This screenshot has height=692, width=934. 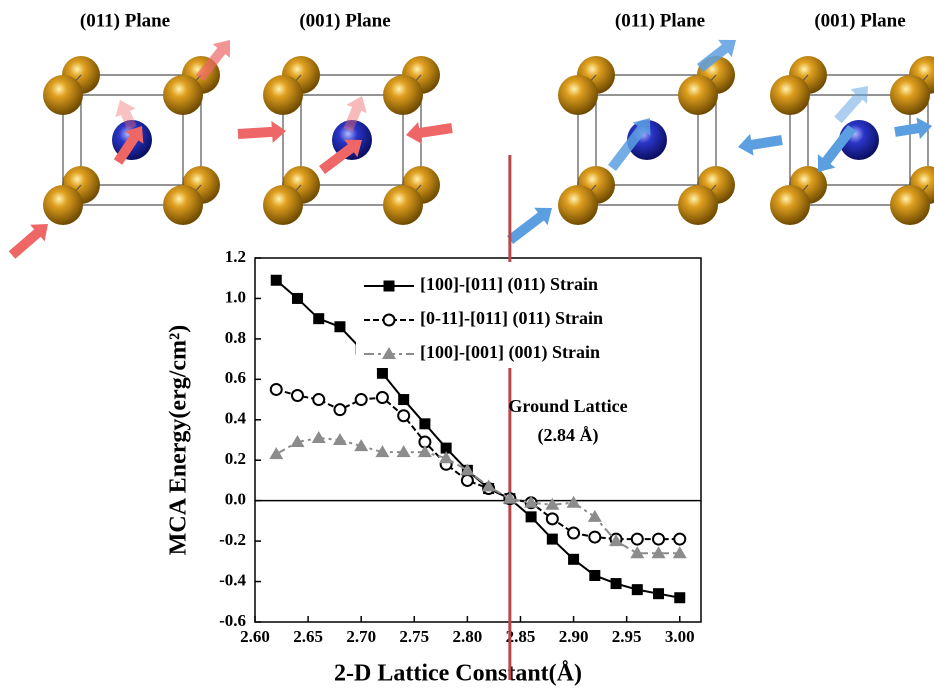 I want to click on y-tick-label: 1.2, so click(x=235, y=256).